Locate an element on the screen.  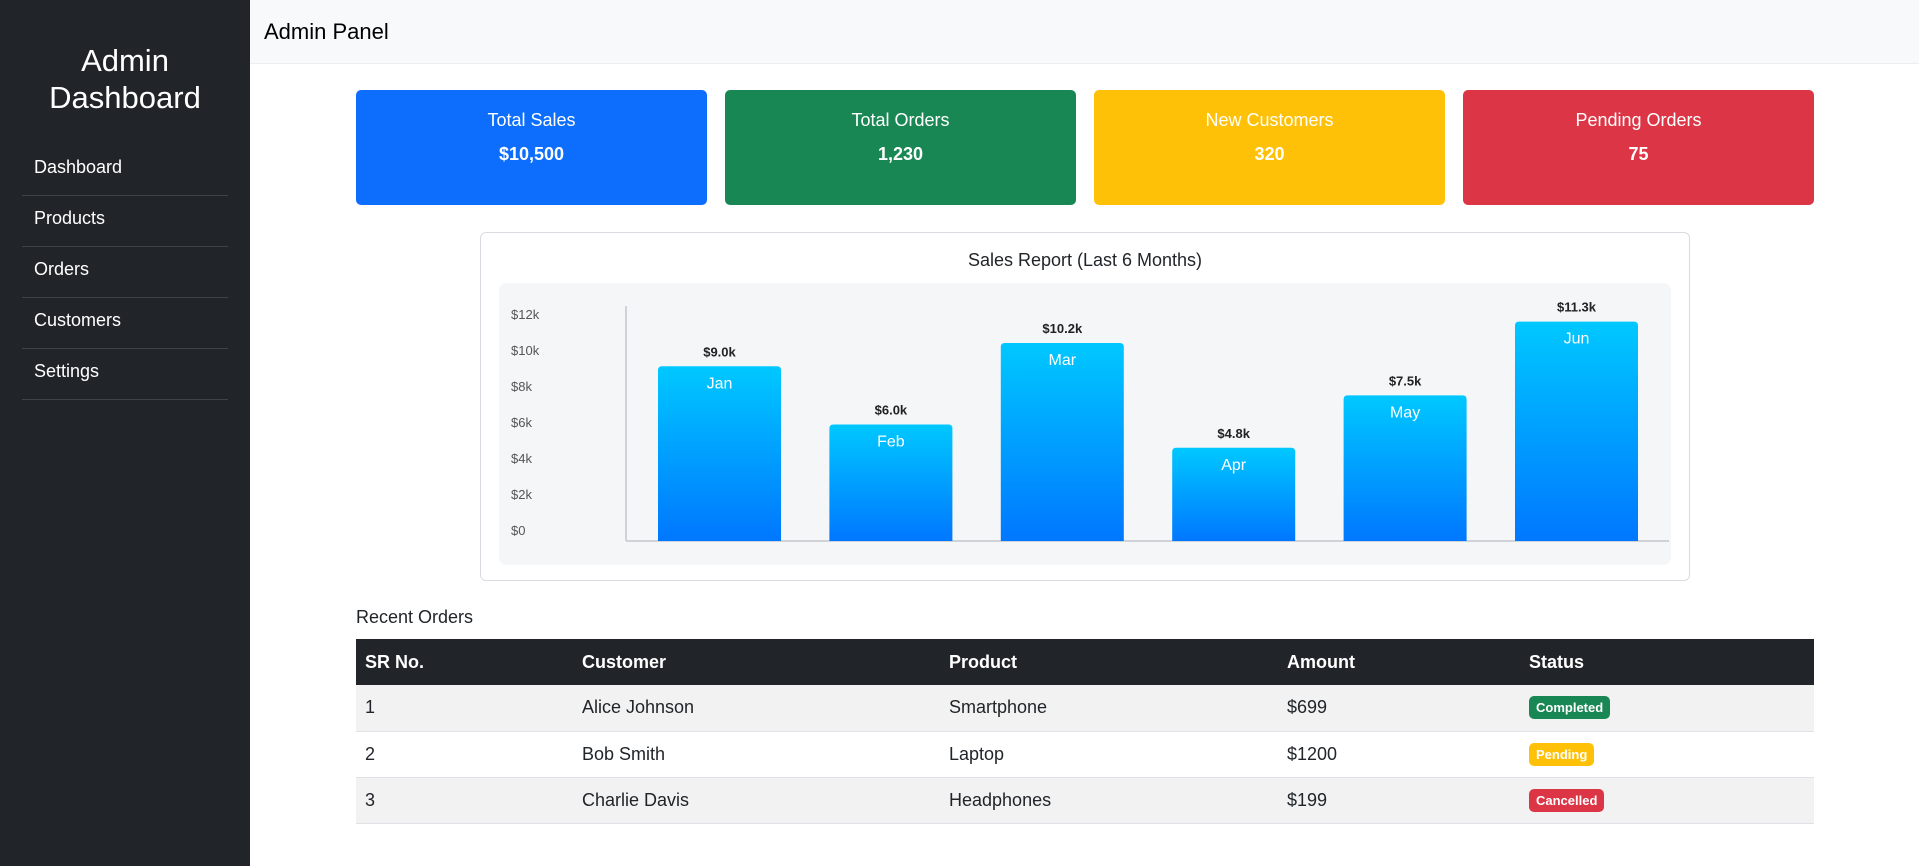
bar-jun is located at coordinates (1576, 431).